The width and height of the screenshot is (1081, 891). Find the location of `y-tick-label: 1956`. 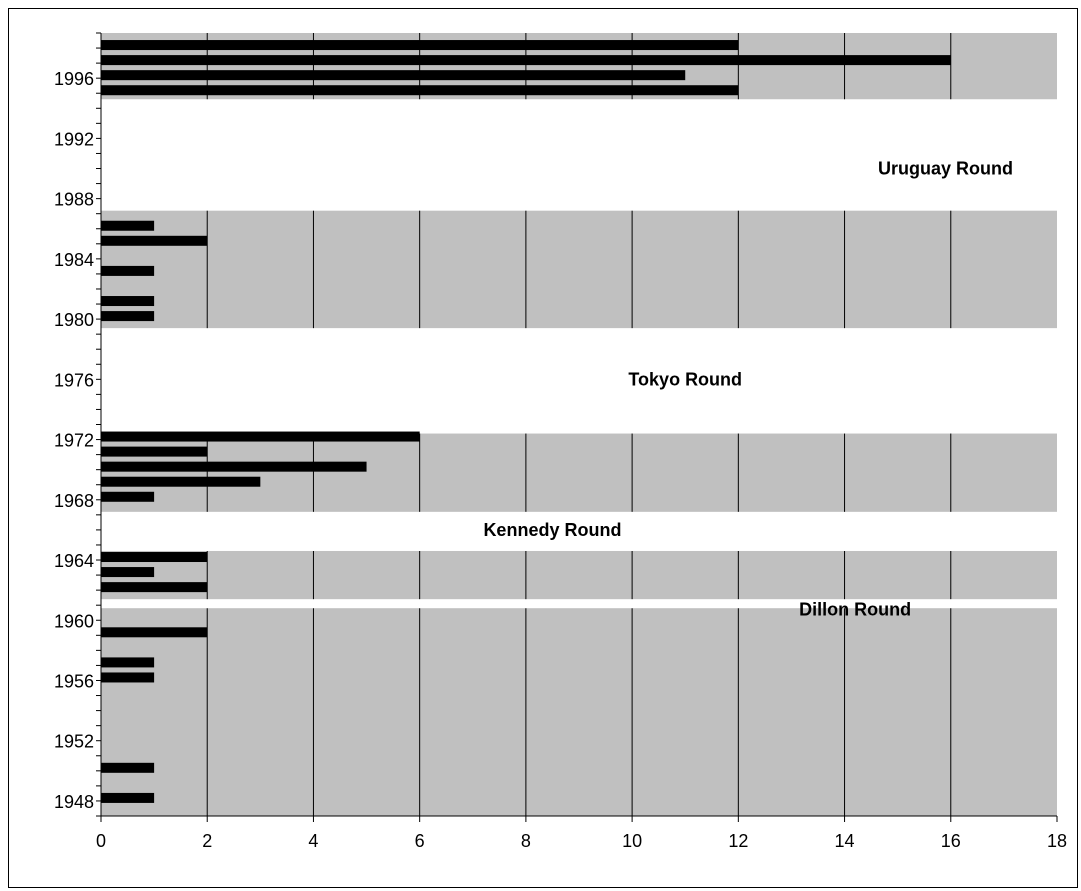

y-tick-label: 1956 is located at coordinates (74, 681).